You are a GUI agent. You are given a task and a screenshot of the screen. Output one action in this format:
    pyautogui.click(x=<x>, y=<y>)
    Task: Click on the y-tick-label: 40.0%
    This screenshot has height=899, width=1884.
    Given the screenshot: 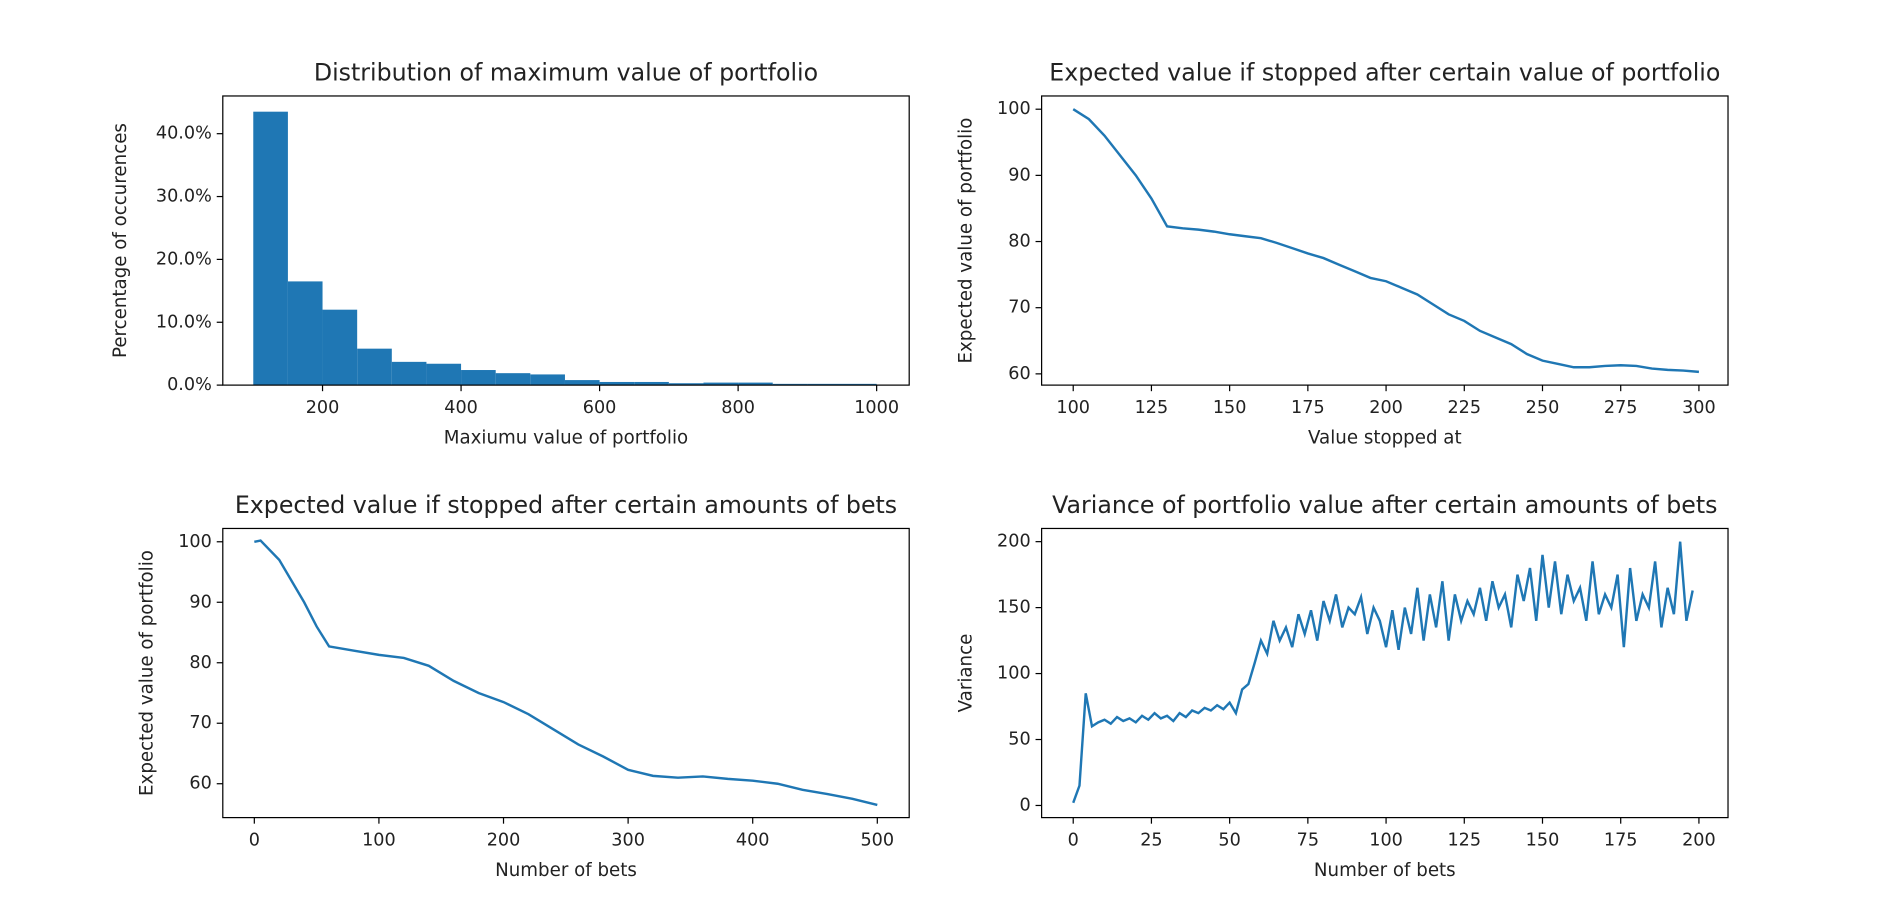 What is the action you would take?
    pyautogui.click(x=184, y=134)
    